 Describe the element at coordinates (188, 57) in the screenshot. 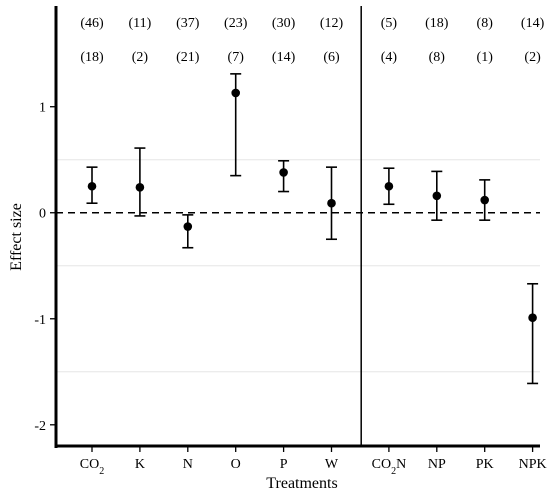

I see `sample-count-bottom: (21)` at that location.